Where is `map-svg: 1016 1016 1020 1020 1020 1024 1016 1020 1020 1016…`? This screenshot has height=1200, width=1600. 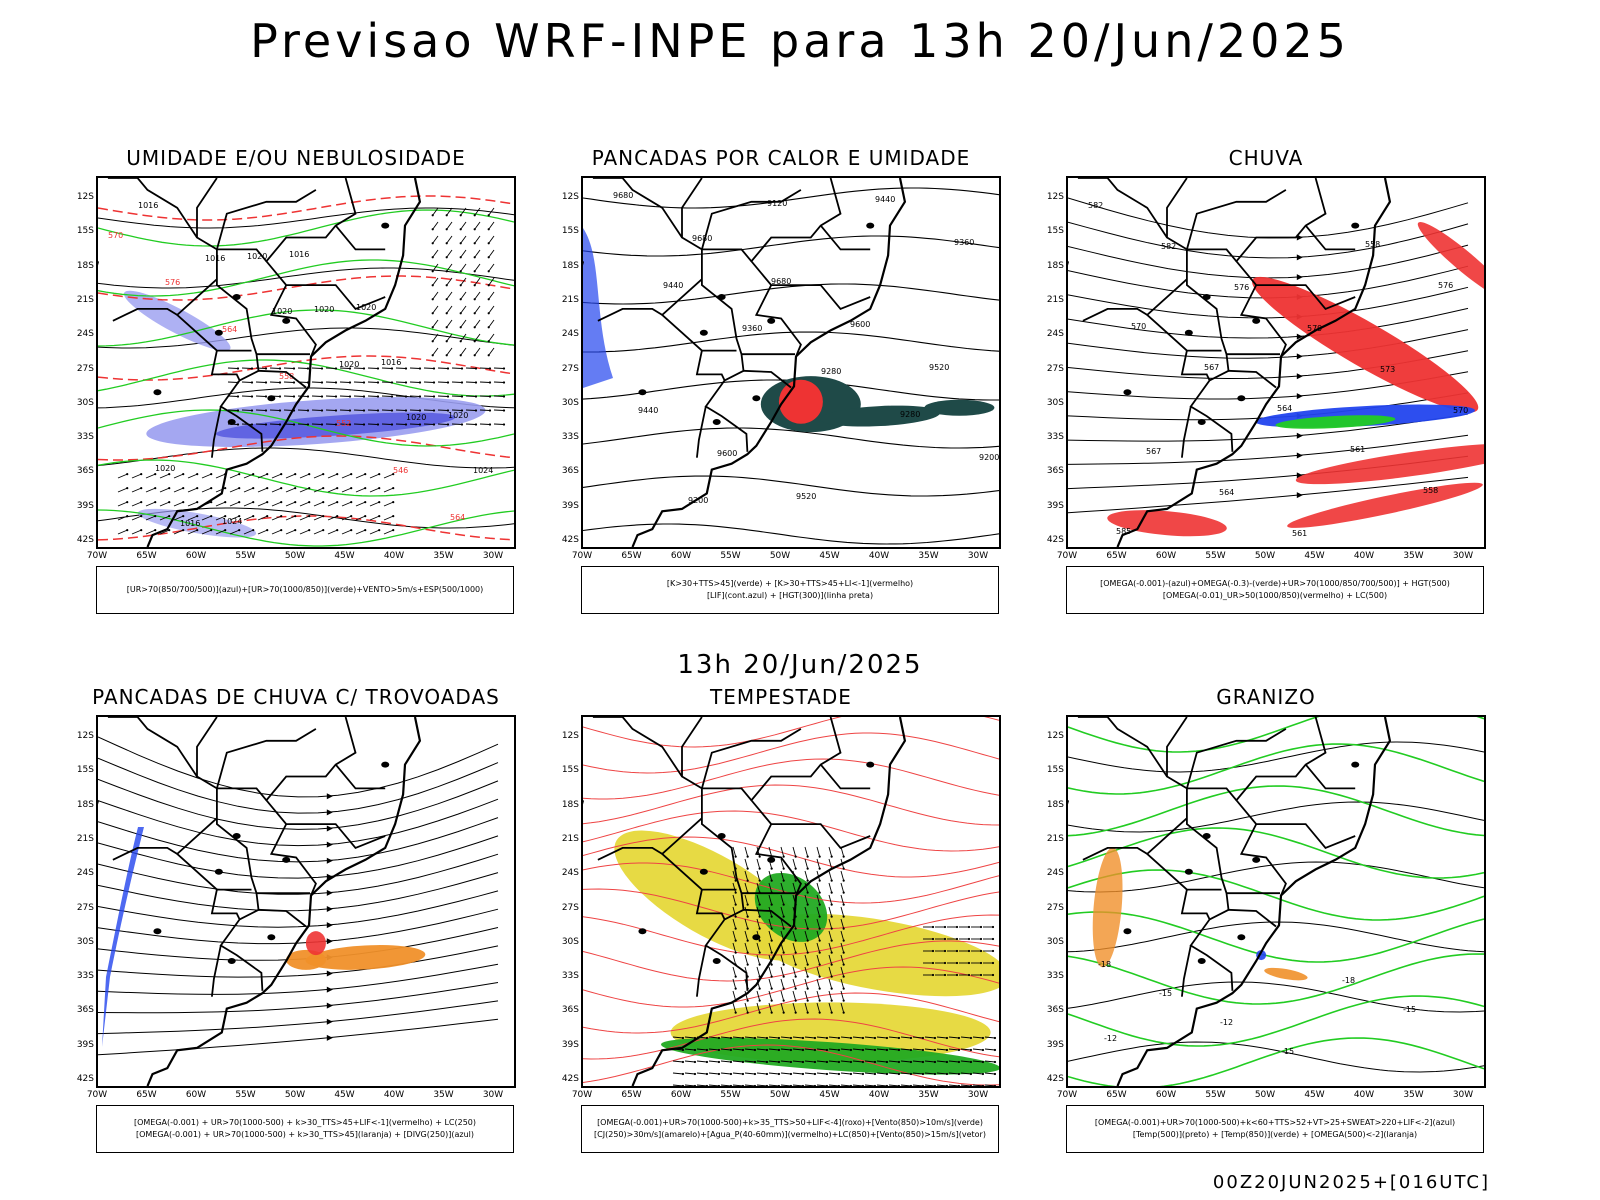 map-svg: 1016 1016 1020 1020 1020 1024 1016 1020 1020 1016… is located at coordinates (306, 362).